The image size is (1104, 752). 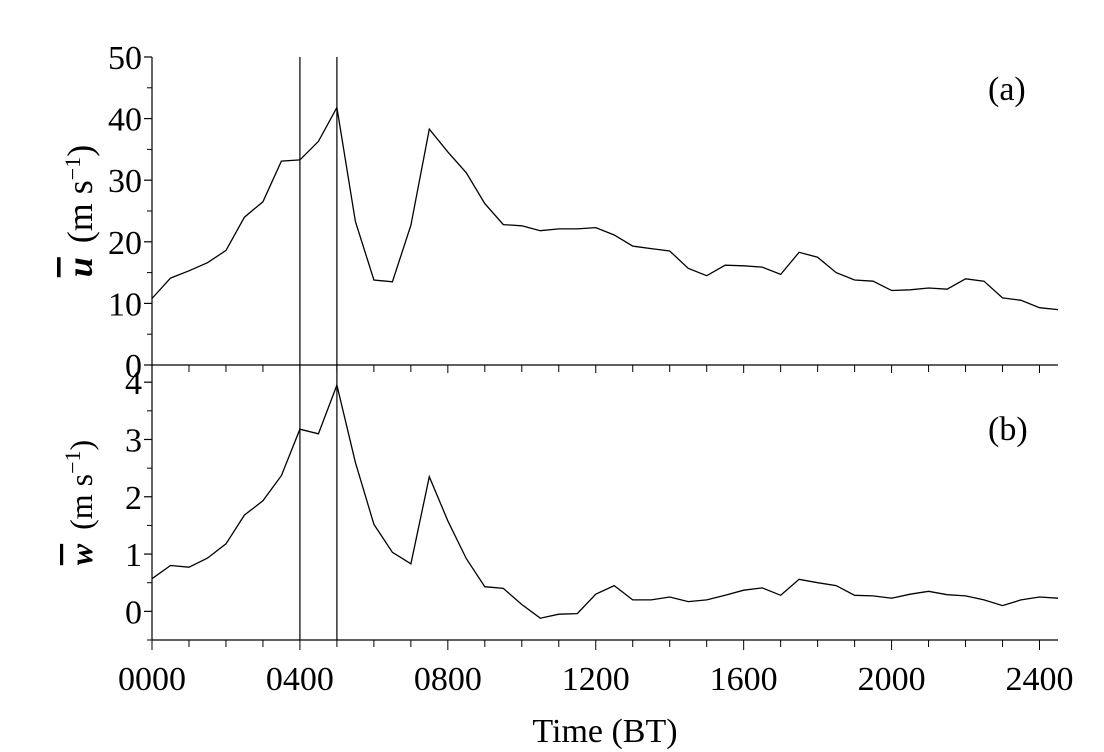 I want to click on y-axis-symbol-1: u, so click(x=80, y=267).